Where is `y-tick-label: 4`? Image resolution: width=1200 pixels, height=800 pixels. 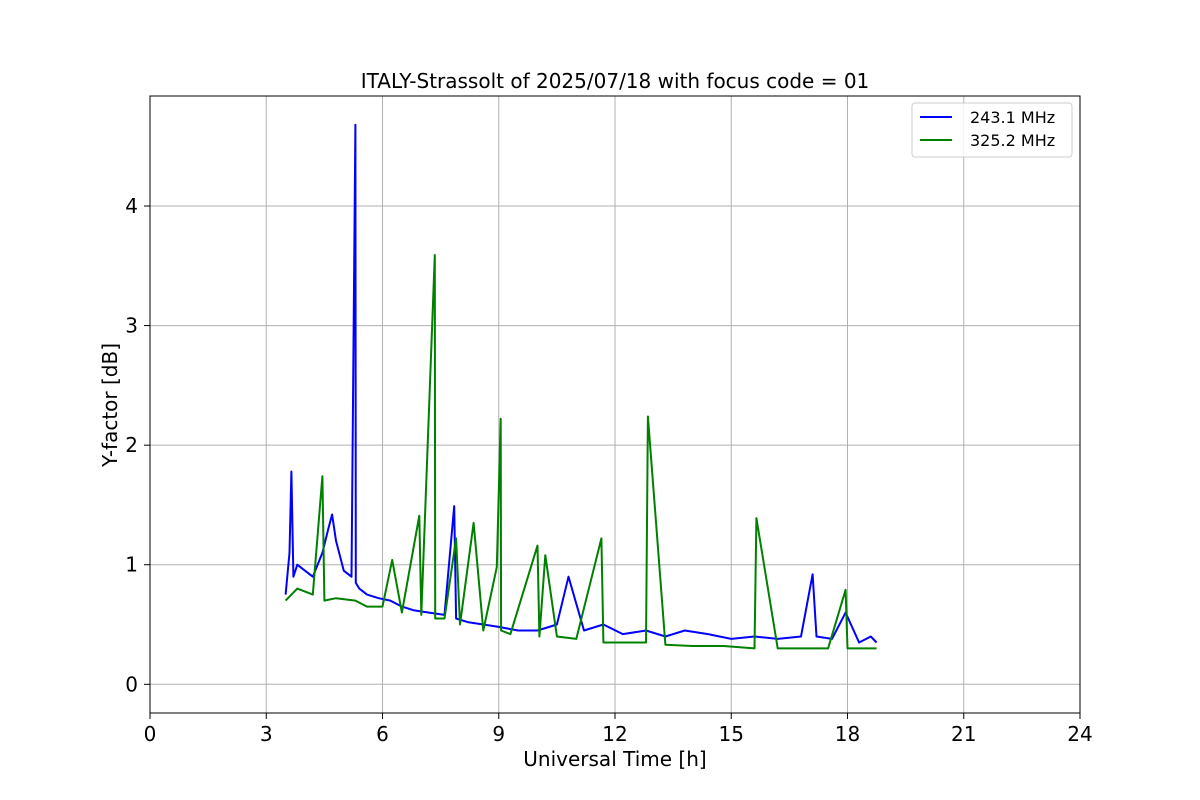
y-tick-label: 4 is located at coordinates (131, 206).